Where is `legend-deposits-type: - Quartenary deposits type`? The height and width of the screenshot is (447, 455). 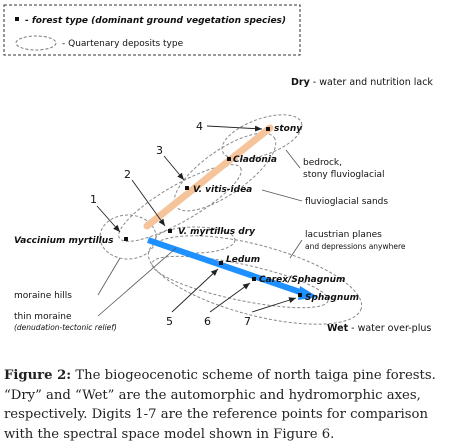 legend-deposits-type: - Quartenary deposits type is located at coordinates (123, 44).